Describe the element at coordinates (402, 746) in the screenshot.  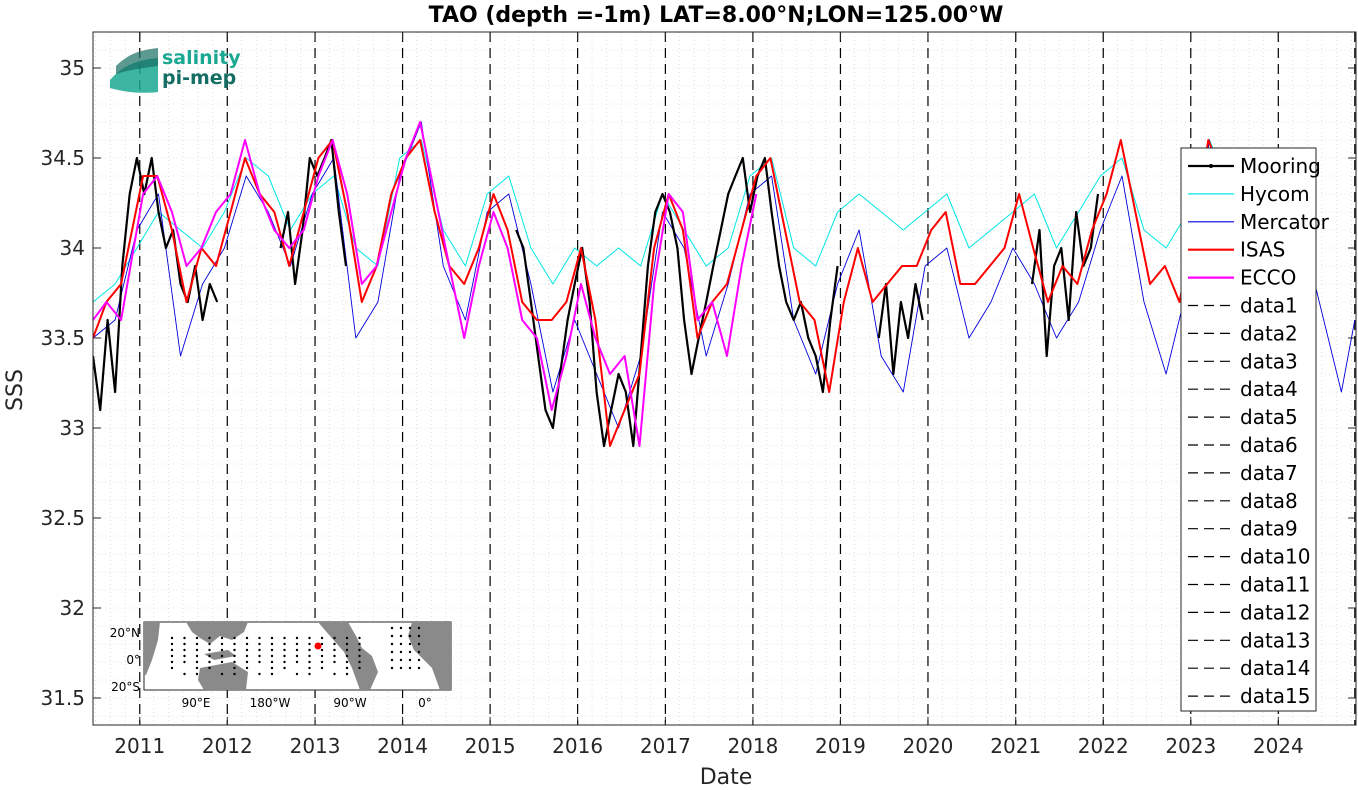
I see `x-tick-label: 2014` at that location.